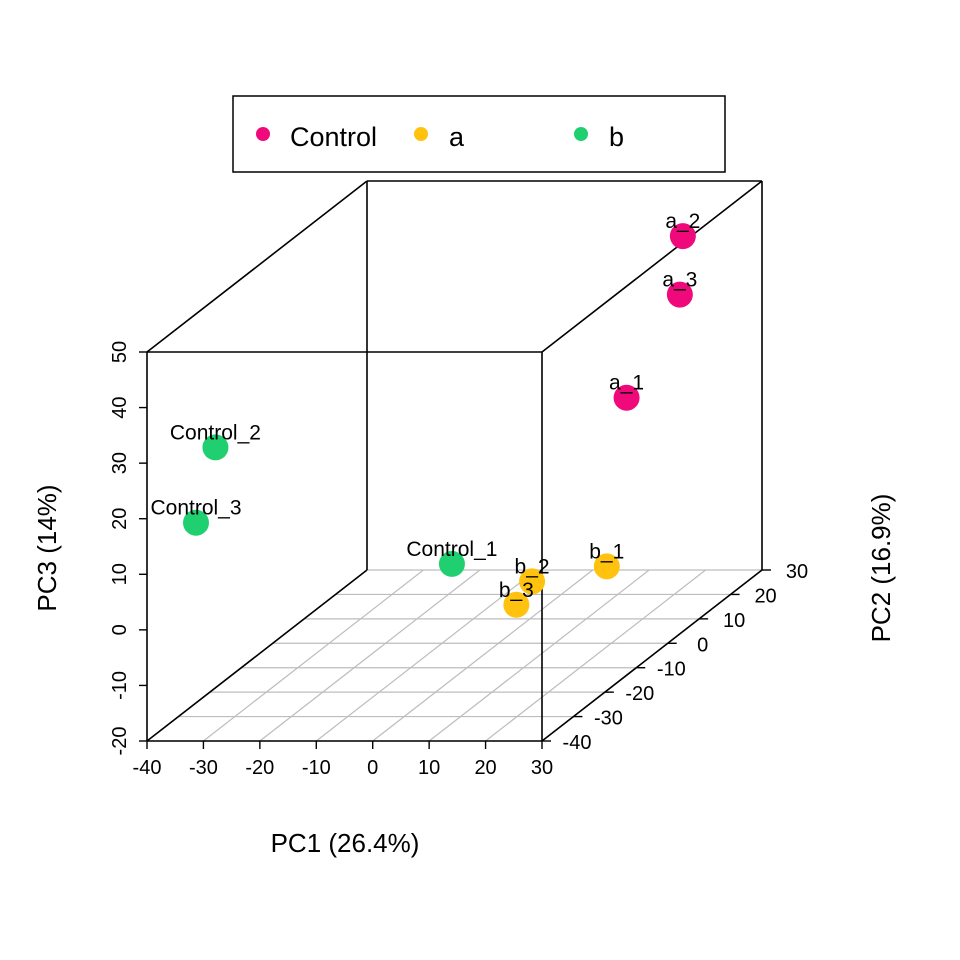 The image size is (960, 960). What do you see at coordinates (581, 134) in the screenshot?
I see `legend-marker-b` at bounding box center [581, 134].